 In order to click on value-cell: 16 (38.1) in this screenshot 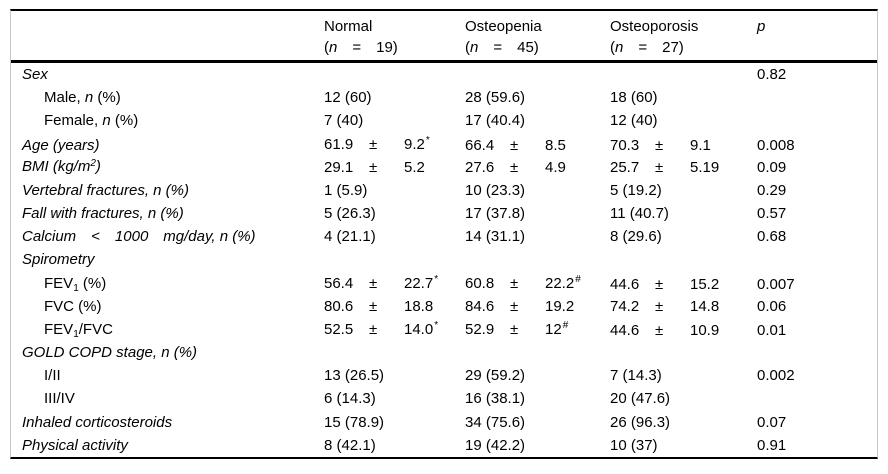, I will do `click(537, 398)`.